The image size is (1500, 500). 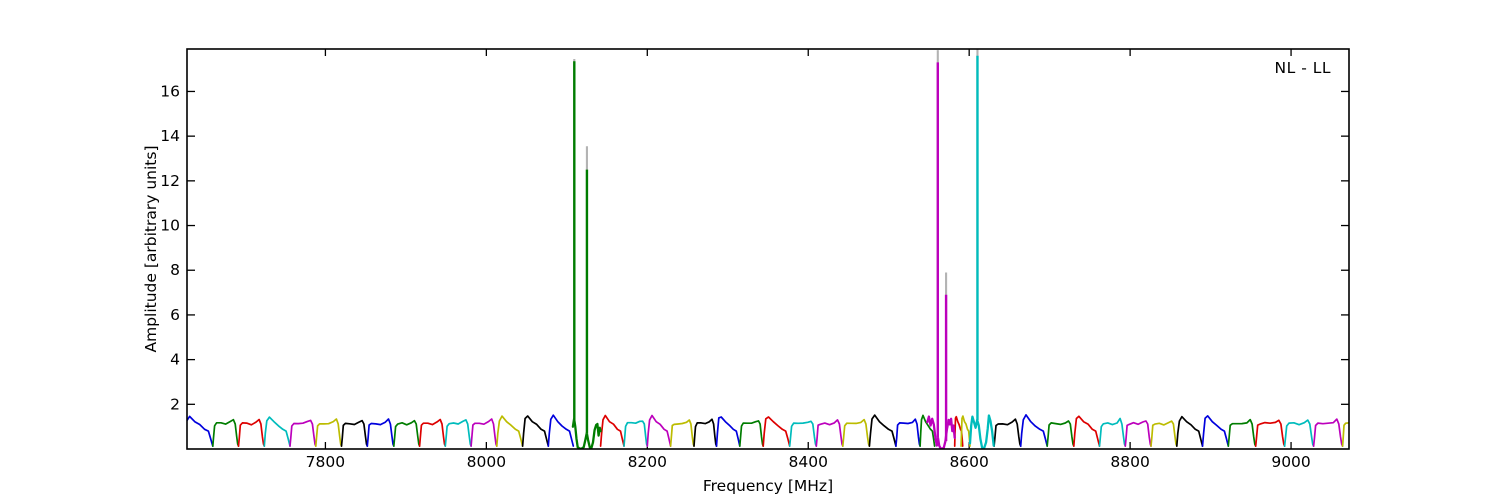 What do you see at coordinates (647, 462) in the screenshot?
I see `x-tick-label: 8200` at bounding box center [647, 462].